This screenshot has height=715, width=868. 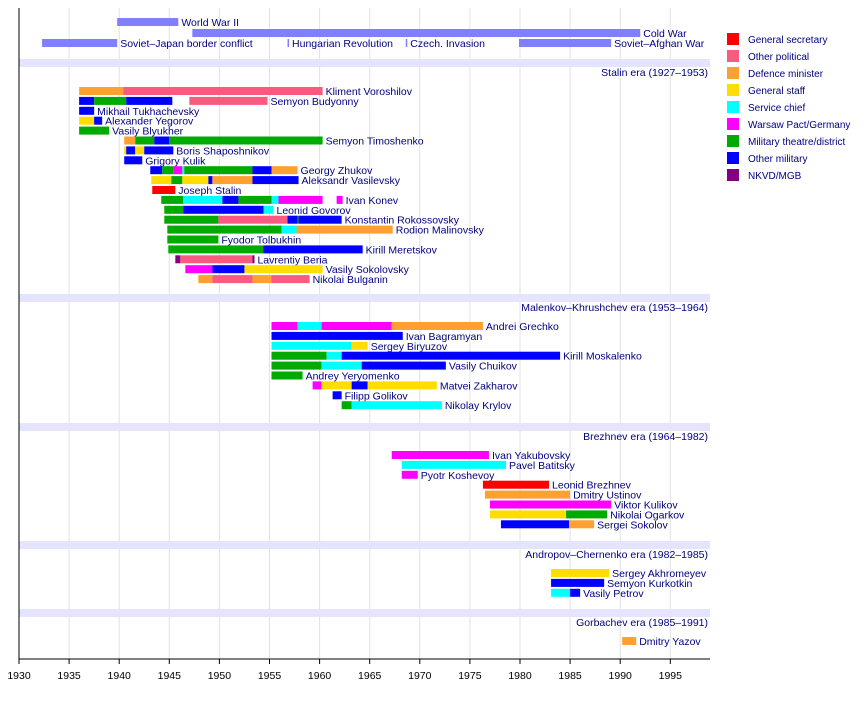 What do you see at coordinates (733, 90) in the screenshot?
I see `legend-swatch-gst` at bounding box center [733, 90].